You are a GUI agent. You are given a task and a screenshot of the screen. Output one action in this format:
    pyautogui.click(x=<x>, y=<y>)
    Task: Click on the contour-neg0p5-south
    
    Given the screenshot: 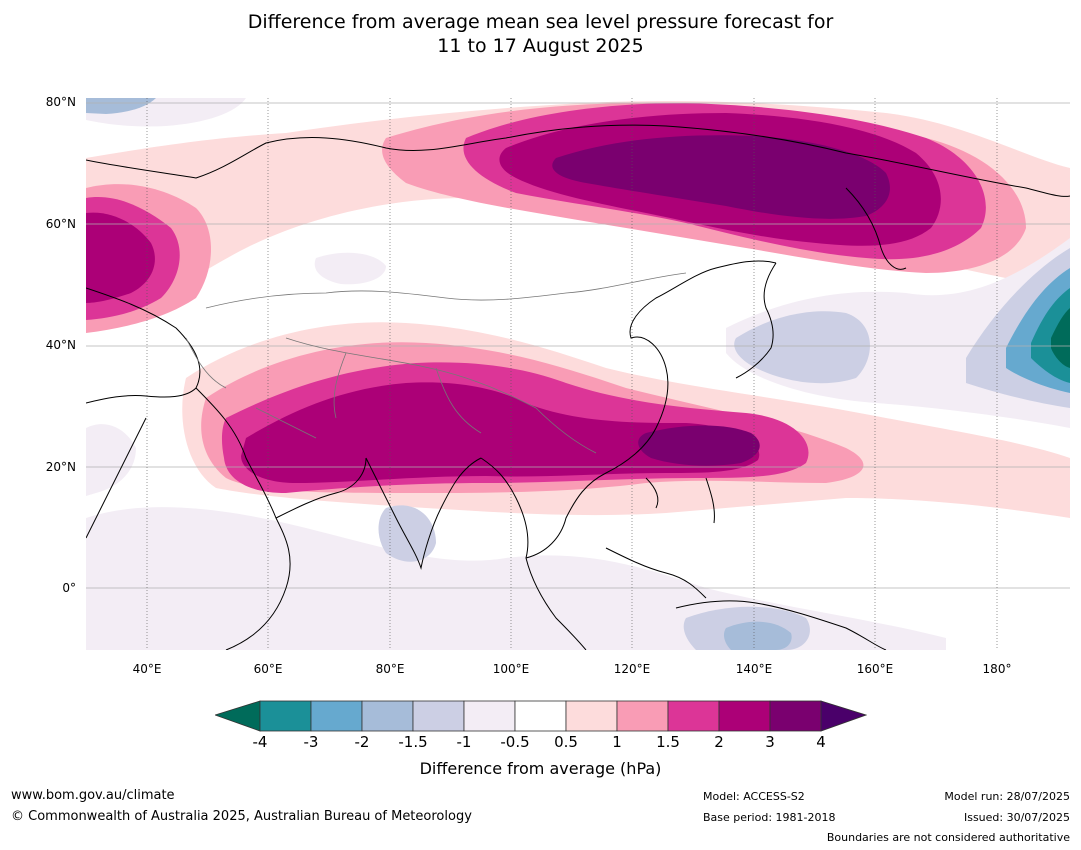 What is the action you would take?
    pyautogui.click(x=516, y=578)
    